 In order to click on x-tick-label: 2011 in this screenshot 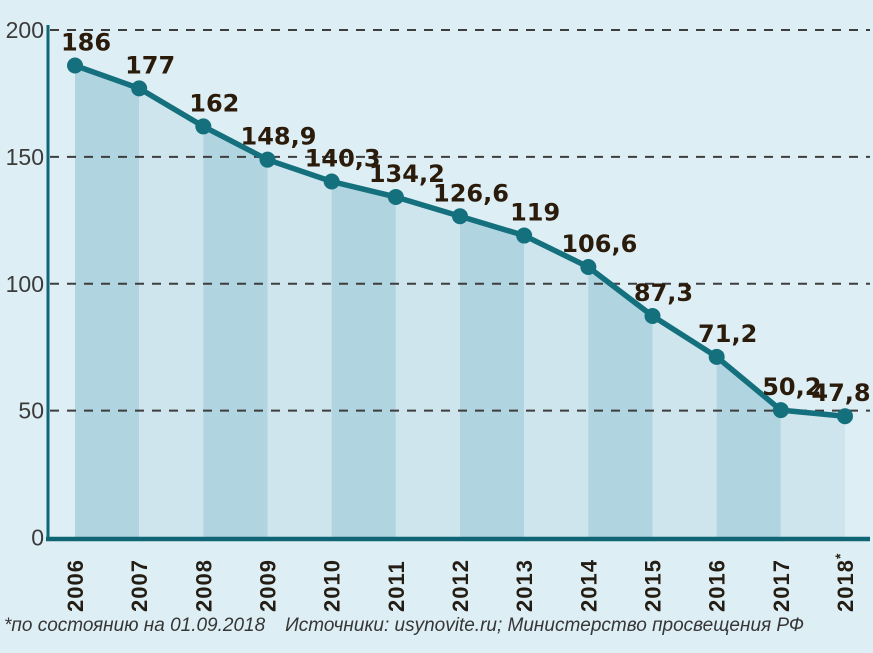, I will do `click(396, 586)`.